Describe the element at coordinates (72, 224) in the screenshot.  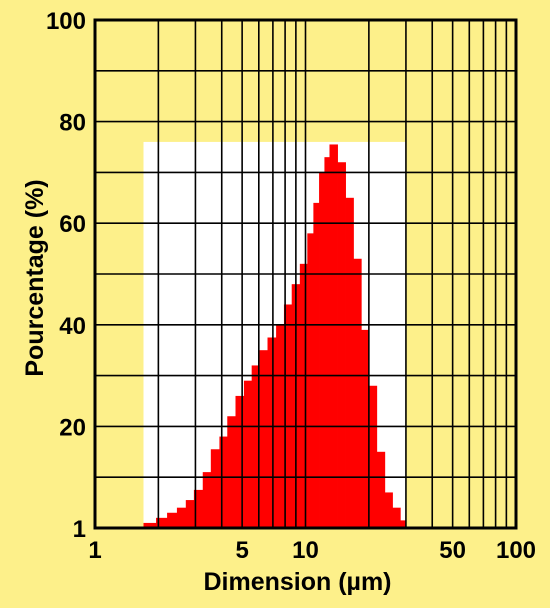
I see `y-tick-label: 60` at that location.